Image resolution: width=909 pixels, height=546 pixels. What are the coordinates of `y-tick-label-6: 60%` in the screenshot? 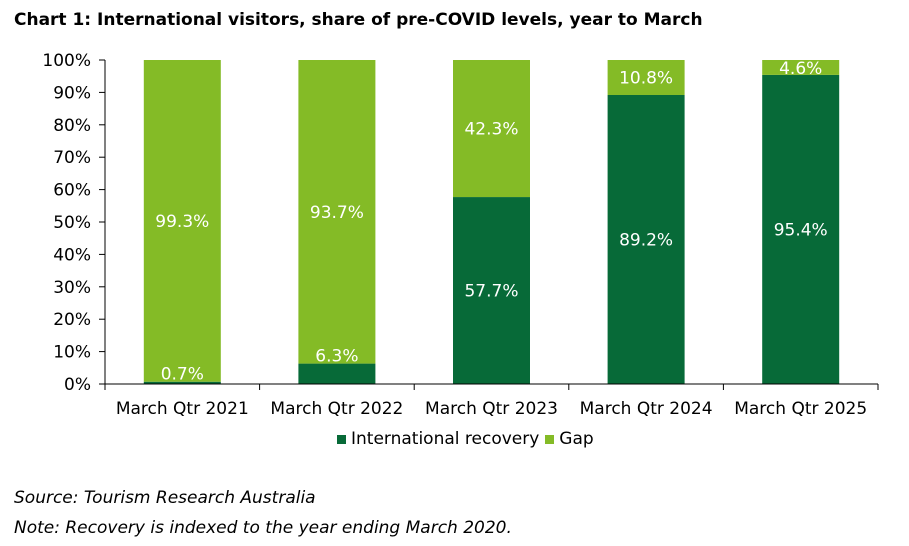 It's located at (72, 191).